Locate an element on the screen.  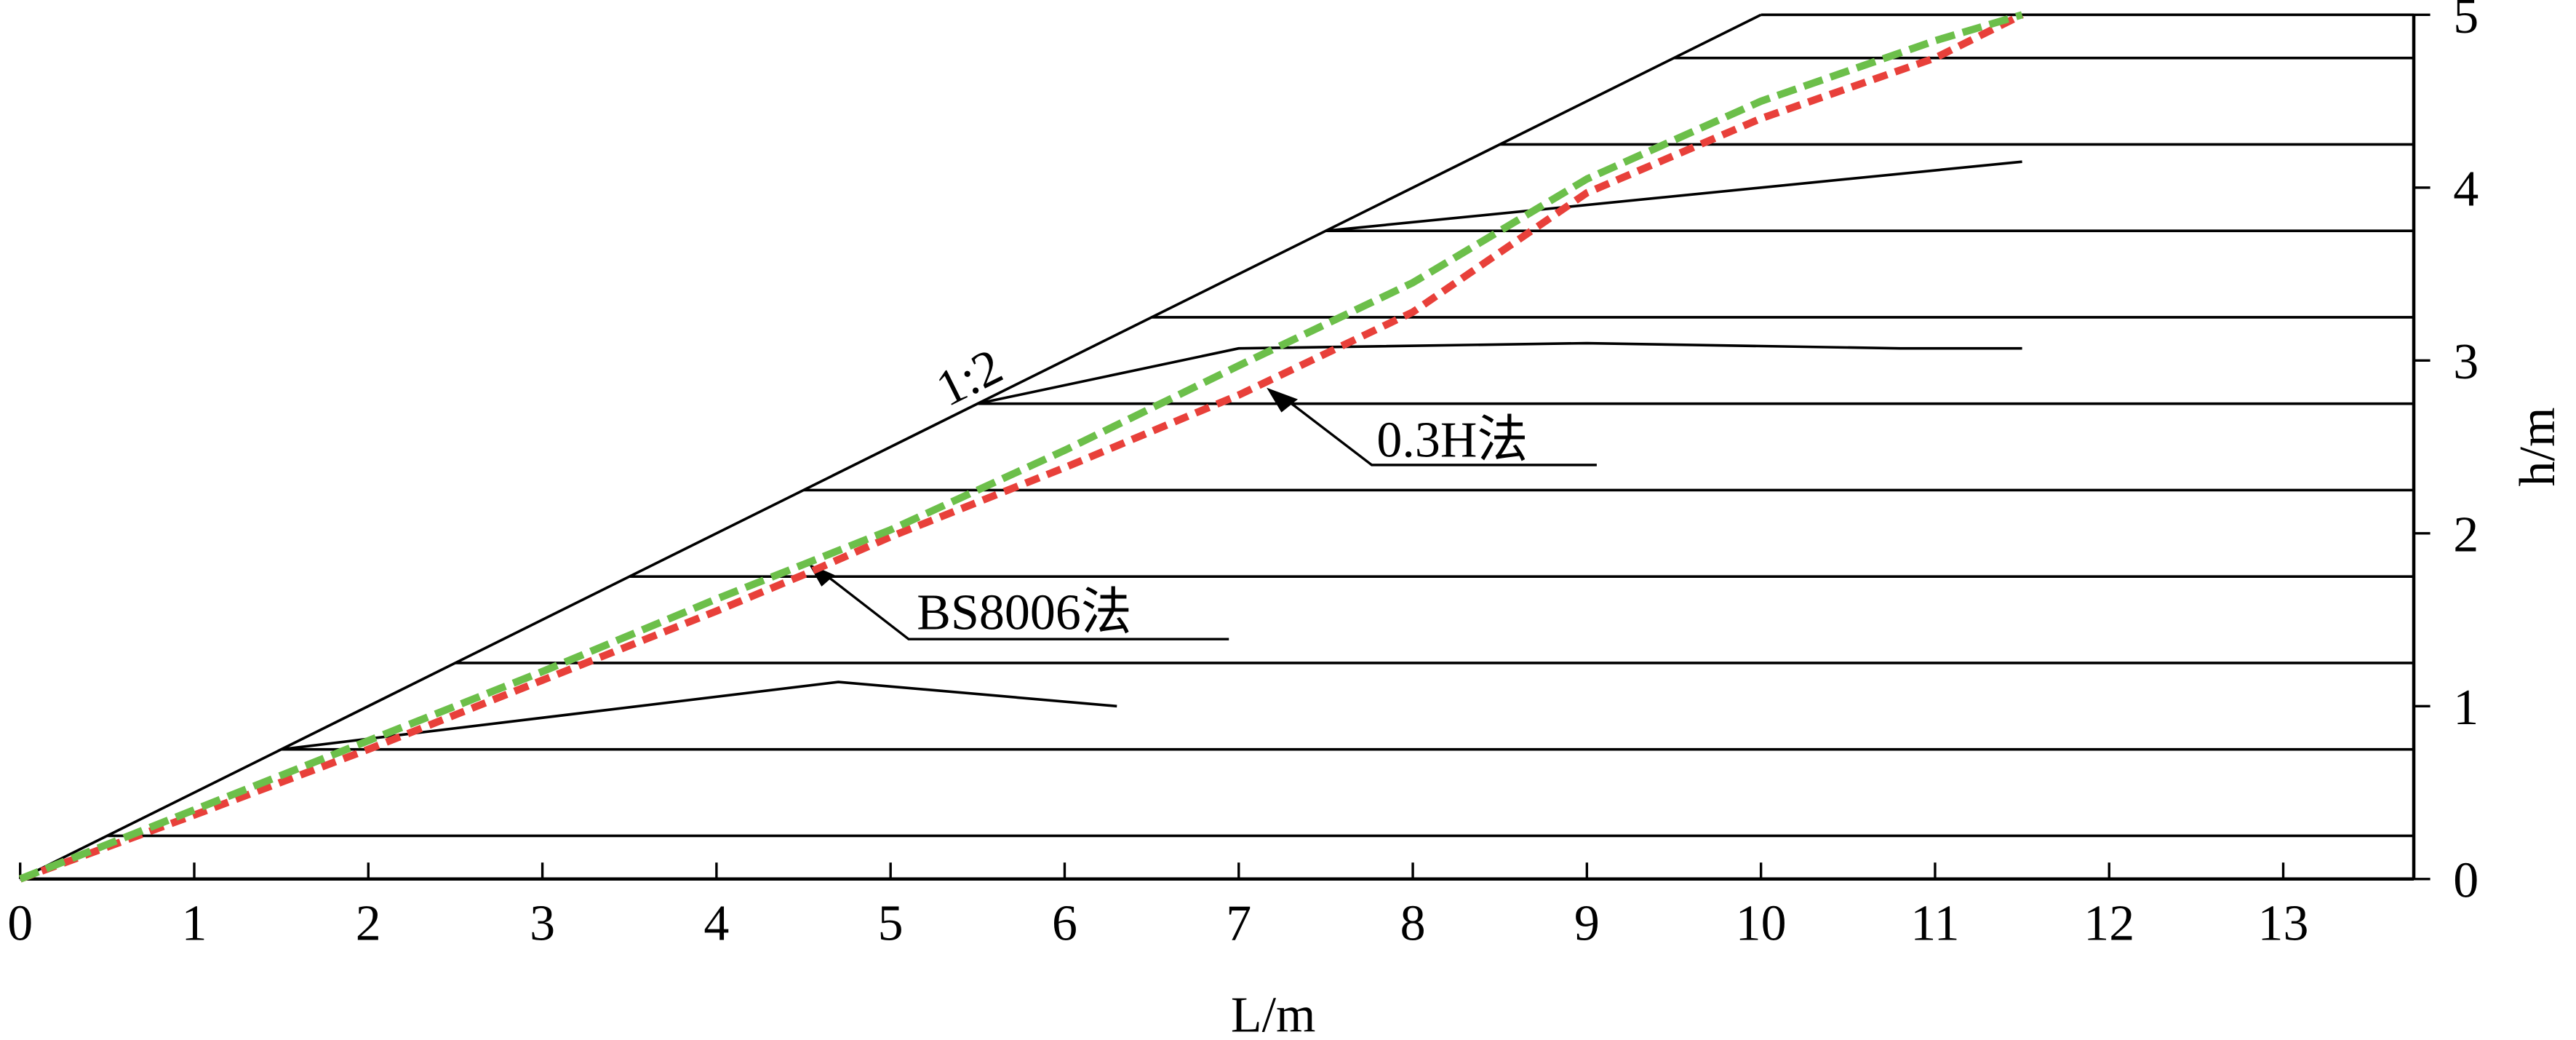
x-tick-label: 11 is located at coordinates (1934, 923).